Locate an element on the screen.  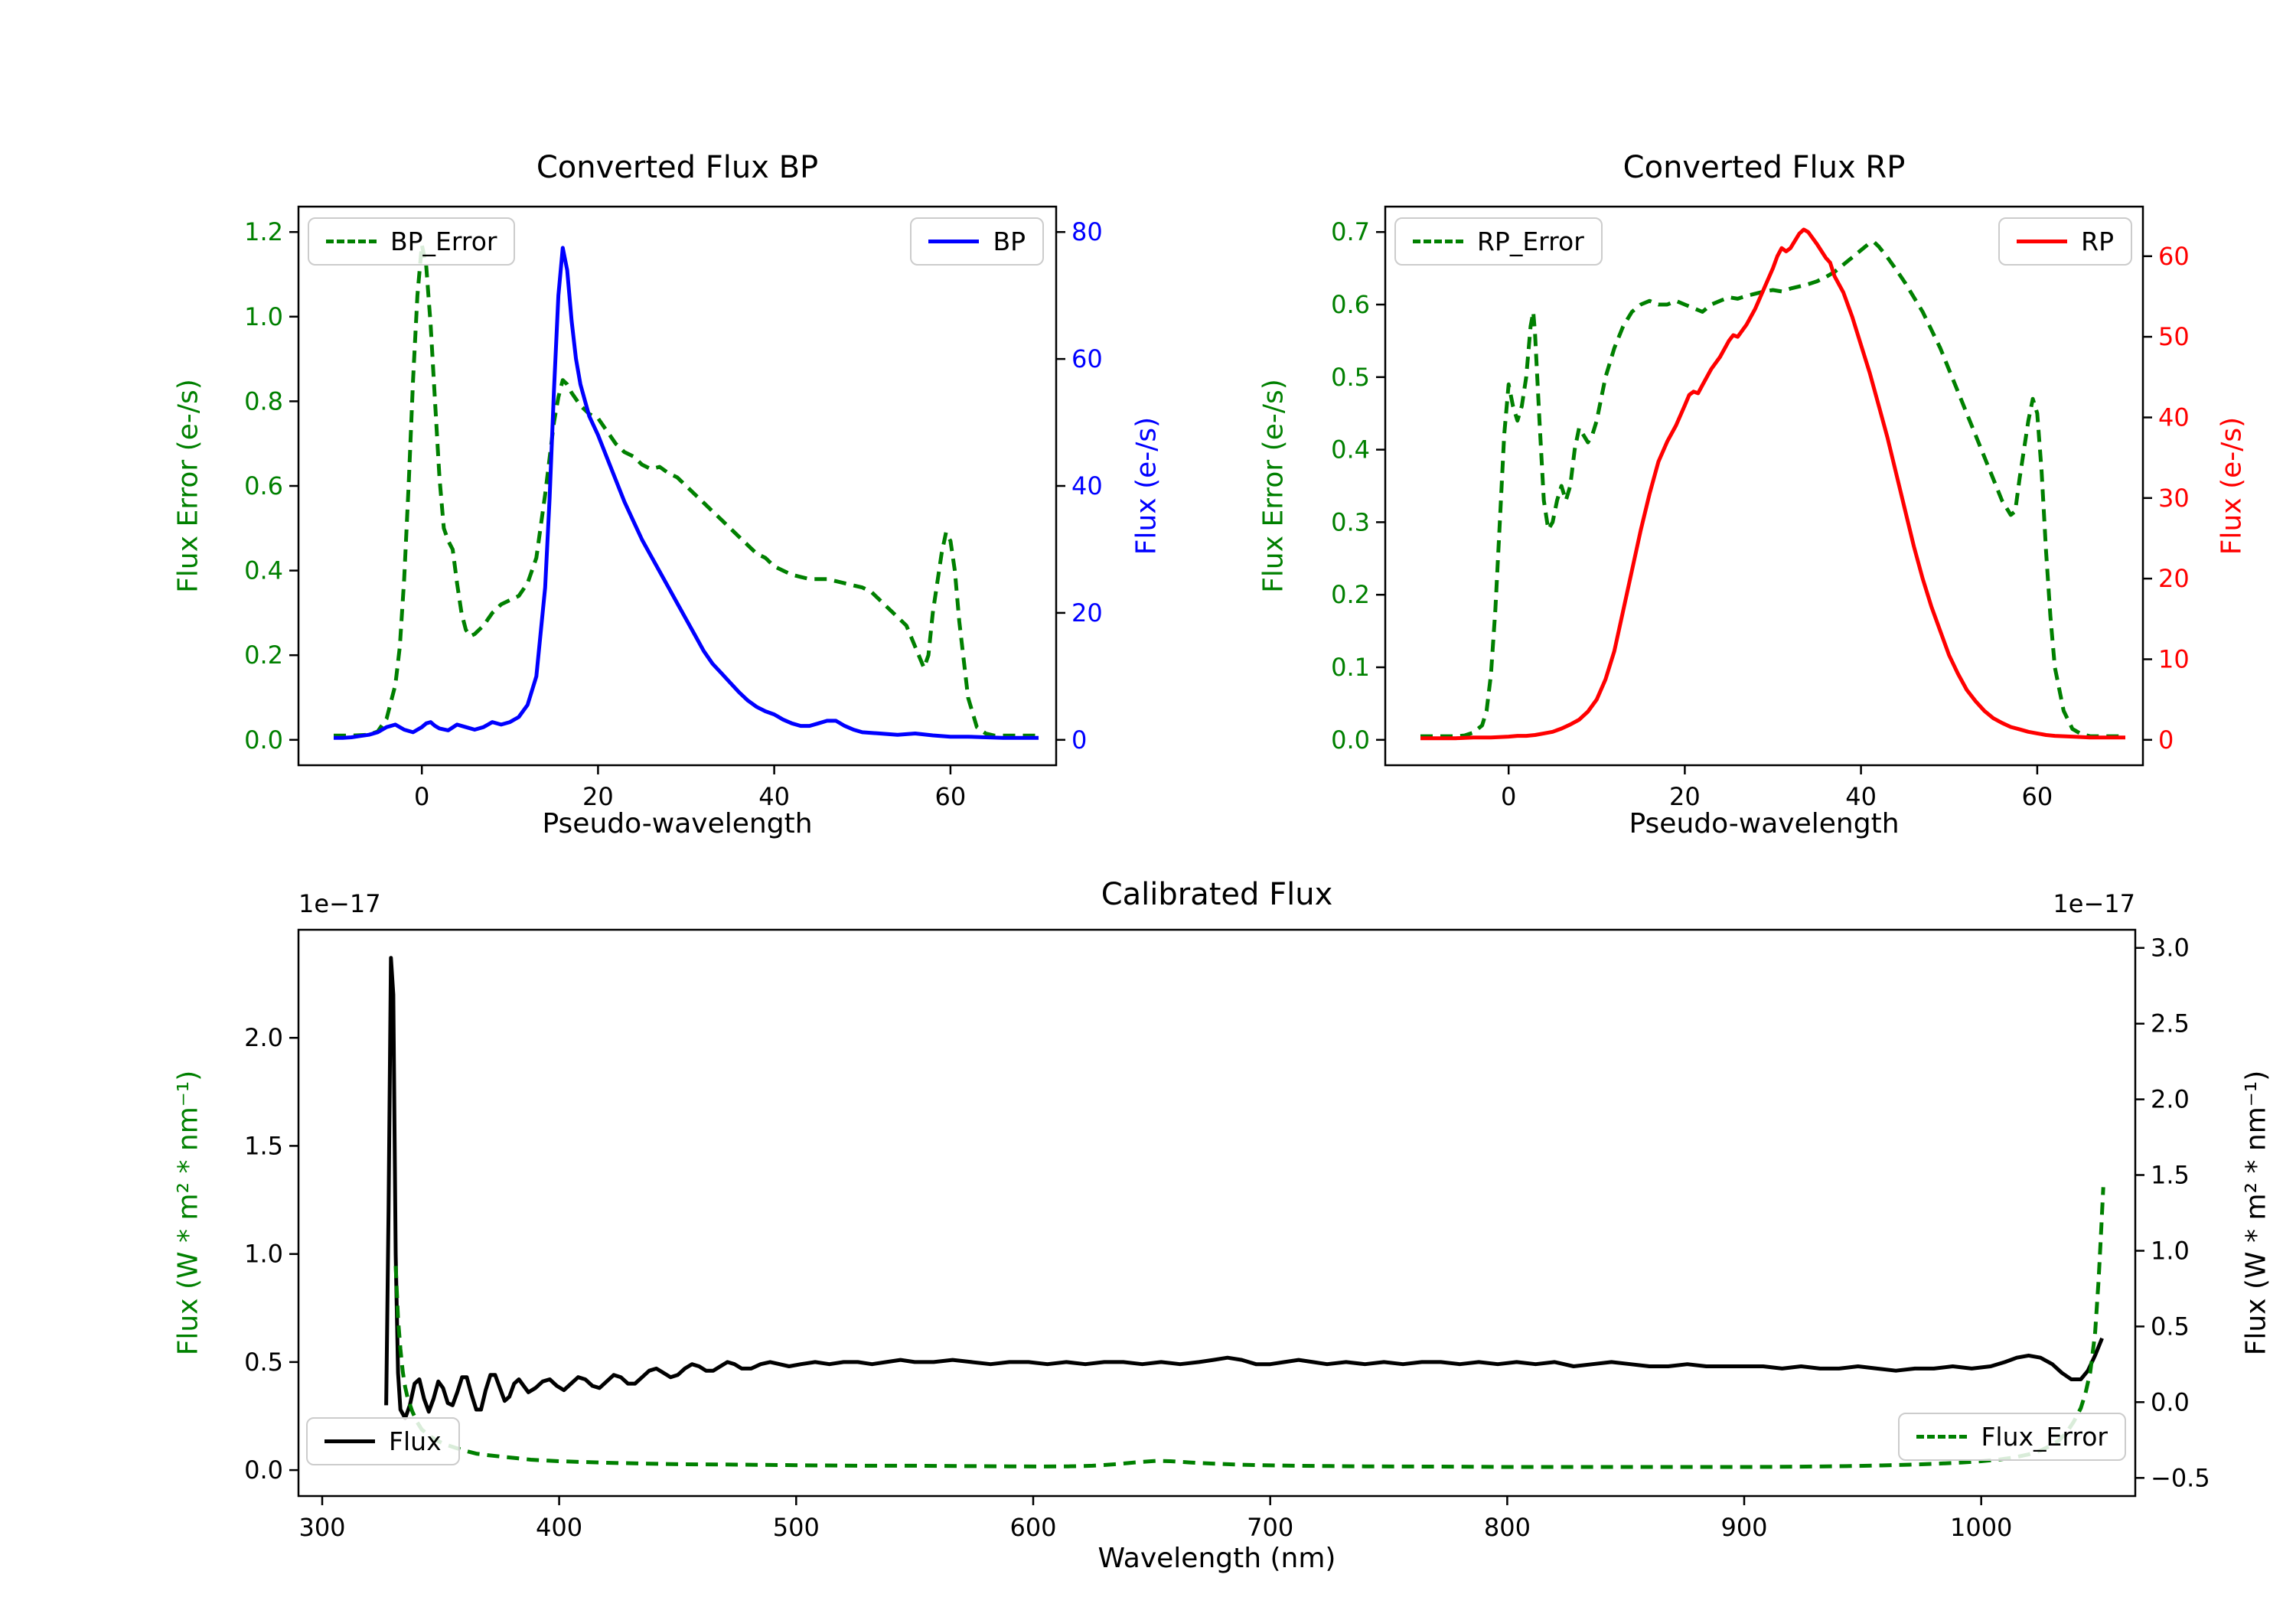
rp-legend-label: RP is located at coordinates (2097, 242).